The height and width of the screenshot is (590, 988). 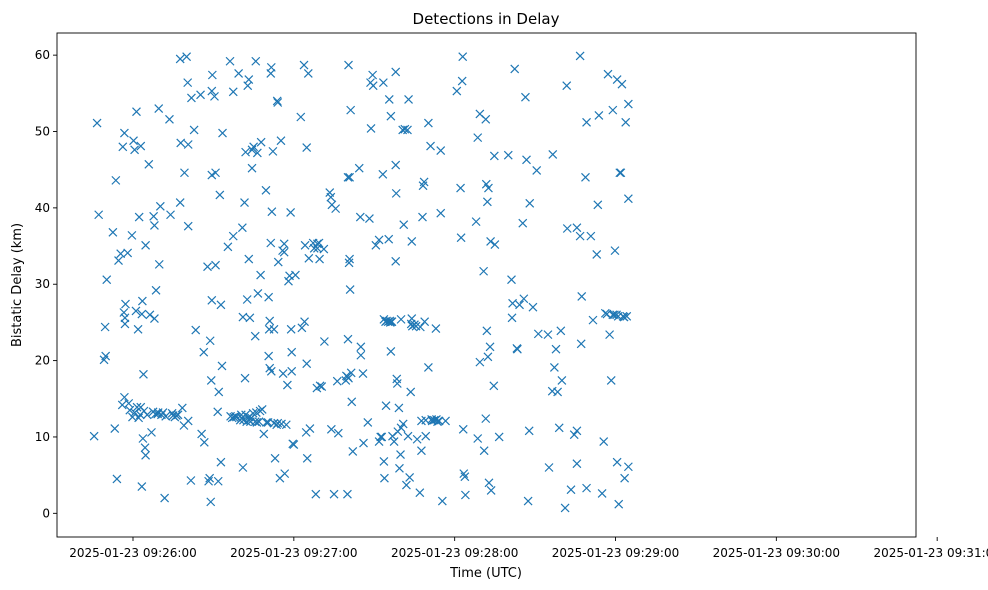 What do you see at coordinates (293, 553) in the screenshot?
I see `x-tick-label: 2025-01-23 09:27:00` at bounding box center [293, 553].